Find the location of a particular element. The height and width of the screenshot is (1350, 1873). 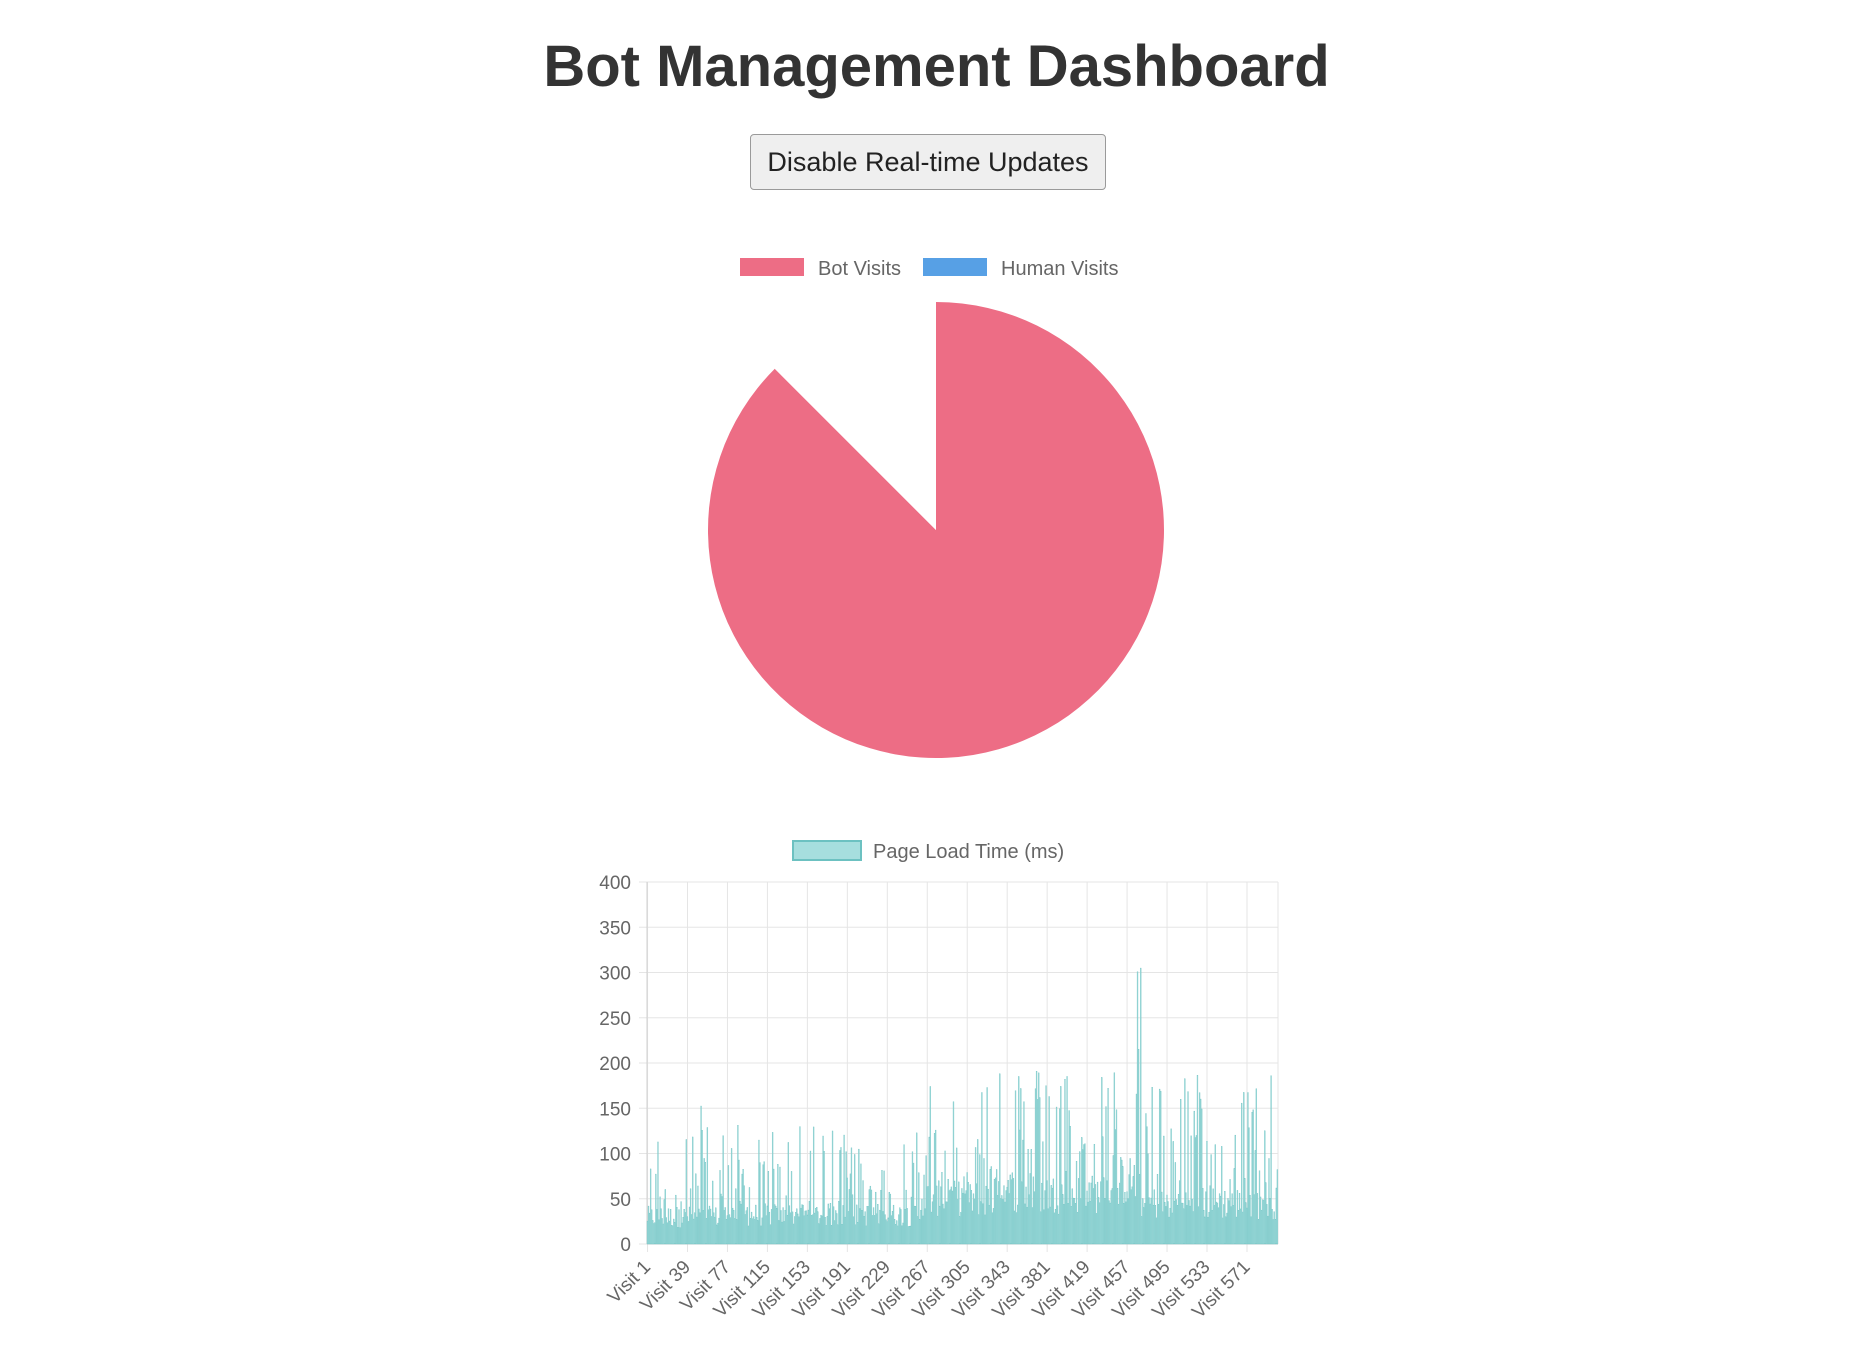

pie-slice-bot-visits is located at coordinates (936, 529).